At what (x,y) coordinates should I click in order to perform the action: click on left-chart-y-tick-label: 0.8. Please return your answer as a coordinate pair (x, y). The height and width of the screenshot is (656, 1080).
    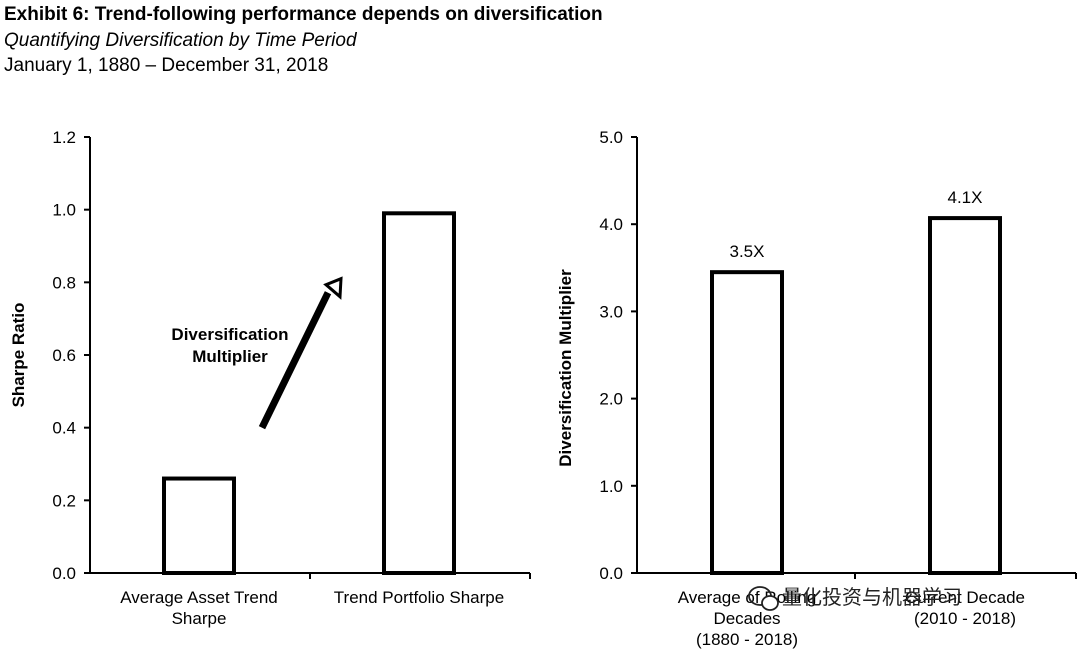
    Looking at the image, I should click on (64, 282).